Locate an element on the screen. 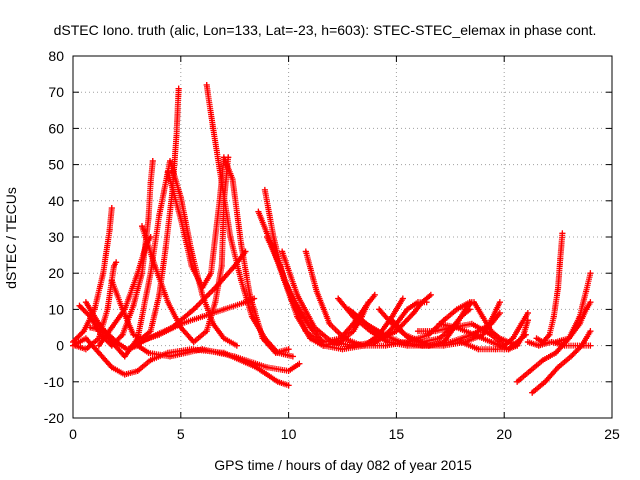 The height and width of the screenshot is (480, 640). y-tick-label: -20 is located at coordinates (54, 418).